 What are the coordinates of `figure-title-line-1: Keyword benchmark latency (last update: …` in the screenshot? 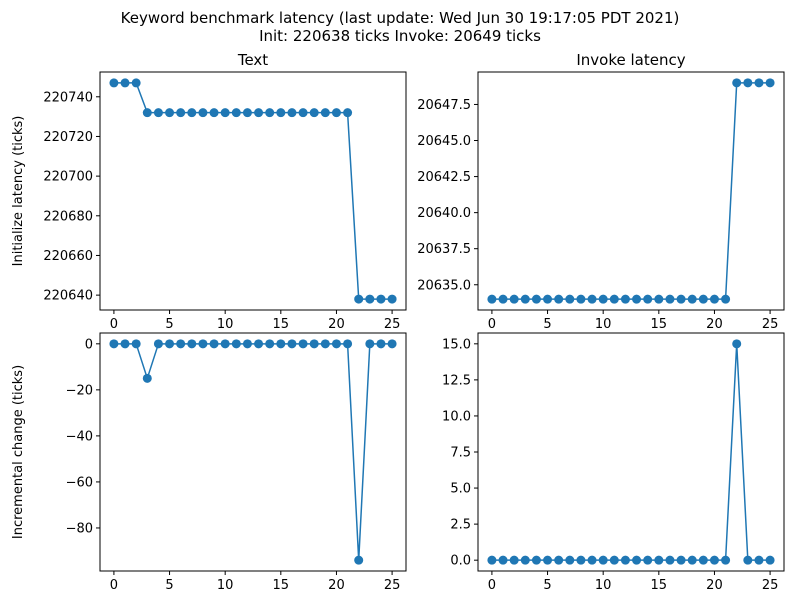 It's located at (400, 18).